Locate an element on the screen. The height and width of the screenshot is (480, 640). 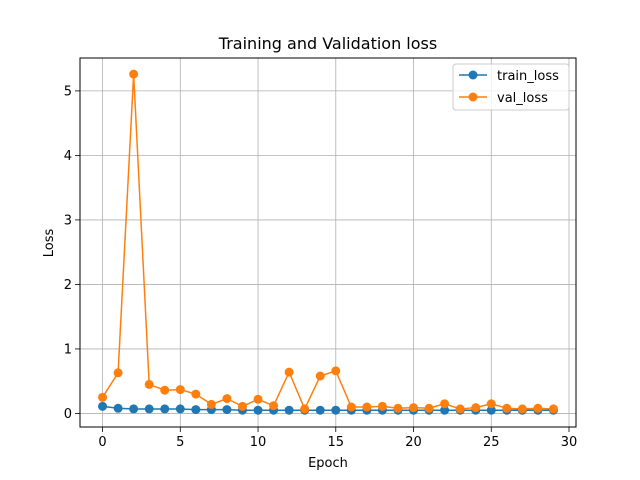
x-axis-ticks: 0 5 10 15 20 25 30 is located at coordinates (337, 438).